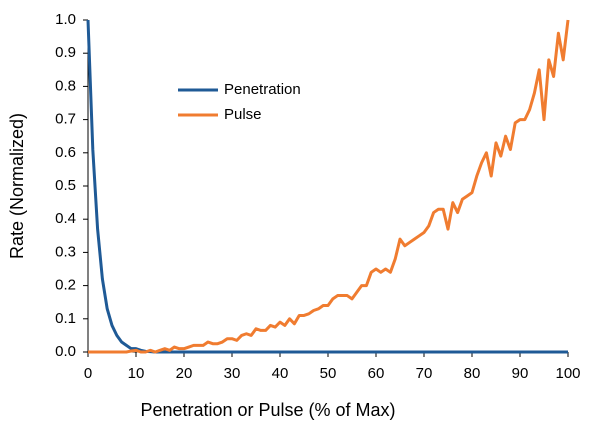 This screenshot has height=446, width=597. I want to click on y-tick-label: 0.3, so click(65, 251).